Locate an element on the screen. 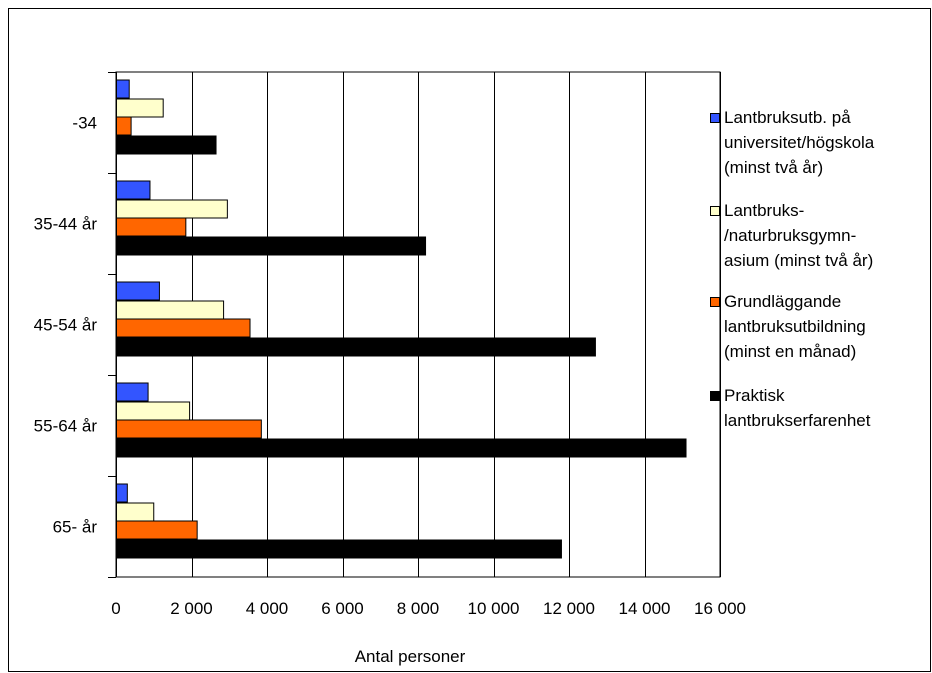 The image size is (932, 673). axes is located at coordinates (112, 325).